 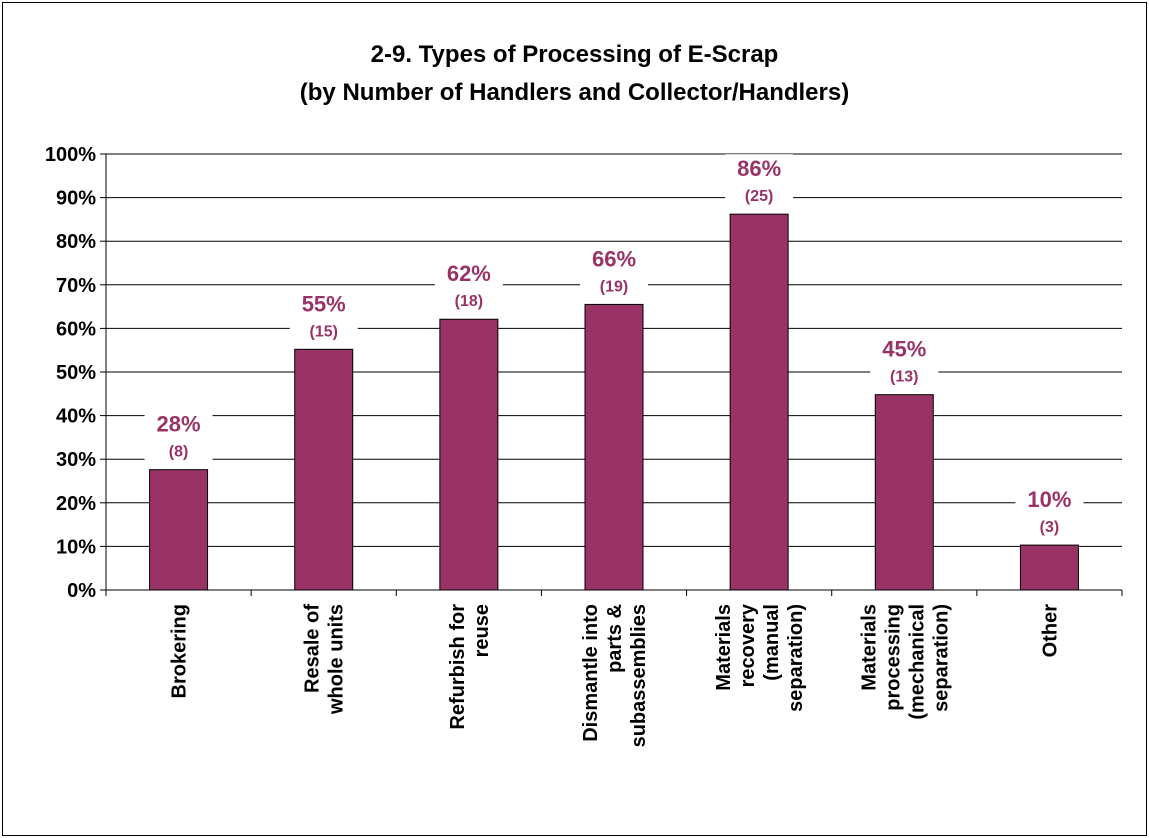 What do you see at coordinates (574, 54) in the screenshot?
I see `chart-title-line1: 2-9. Types of Processing of E-Scrap` at bounding box center [574, 54].